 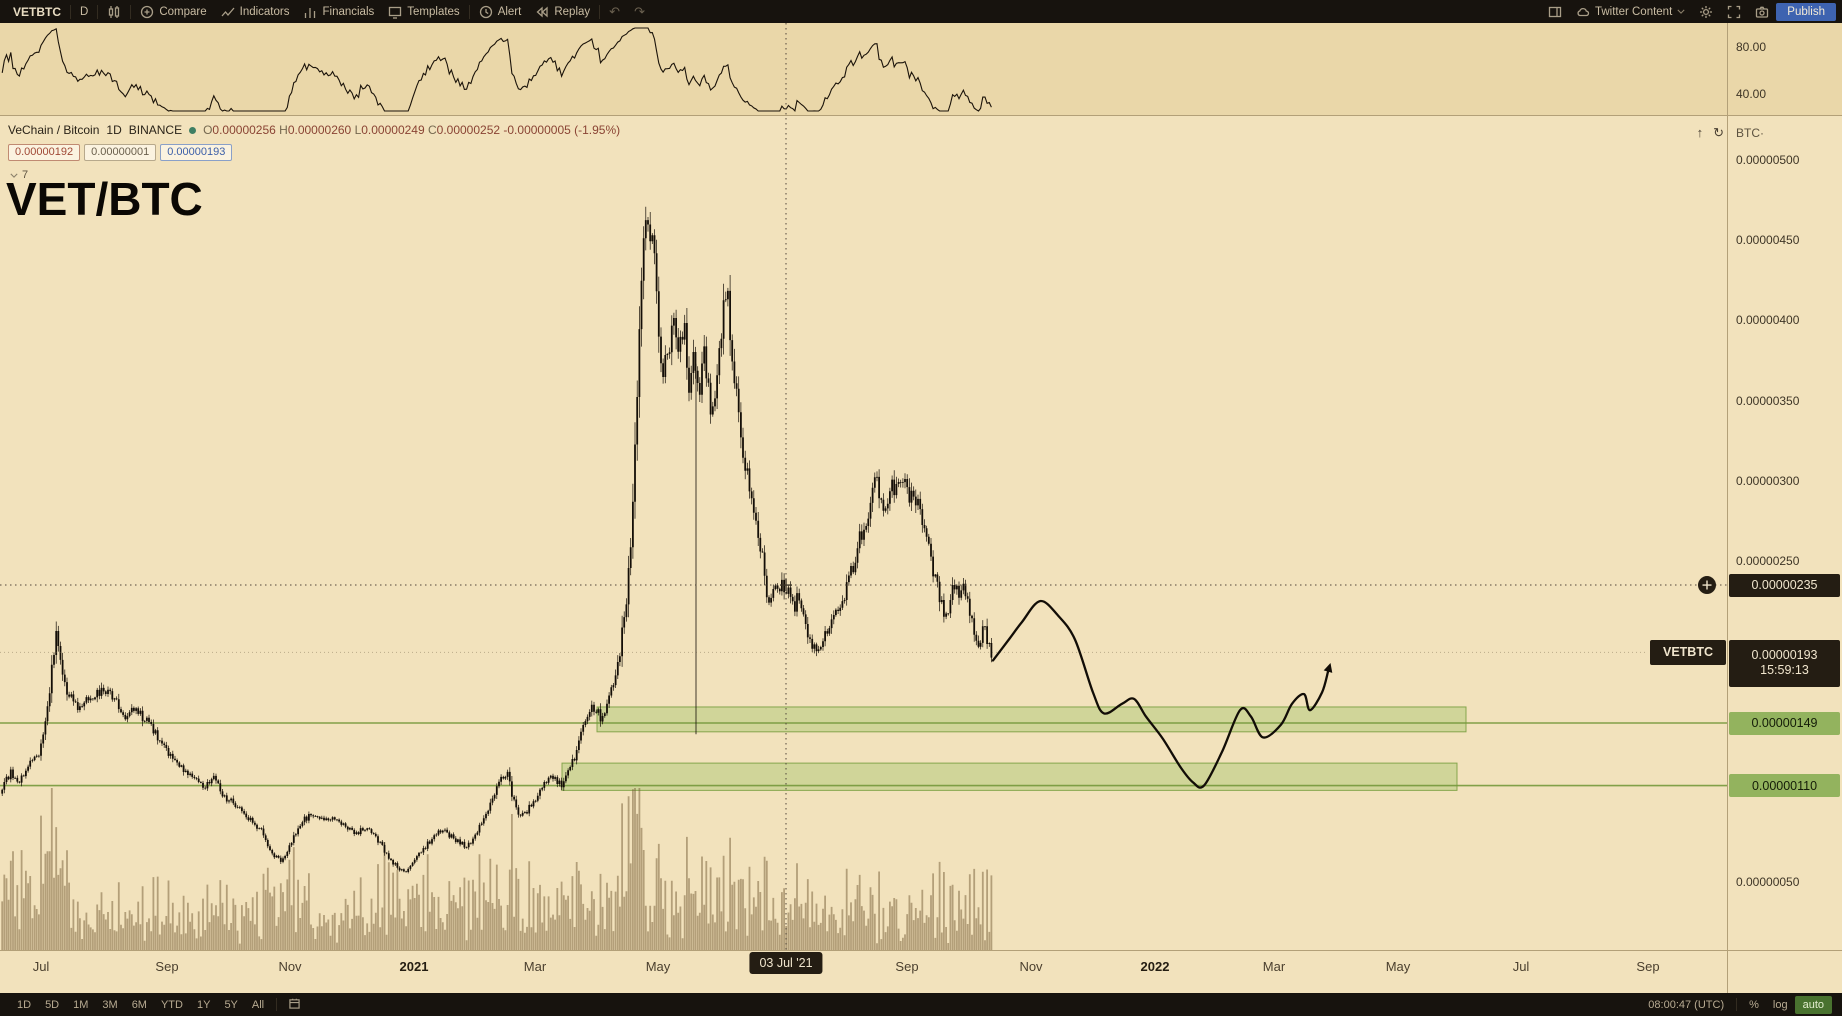 What do you see at coordinates (196, 152) in the screenshot?
I see `price-label-pill: 0.00000193` at bounding box center [196, 152].